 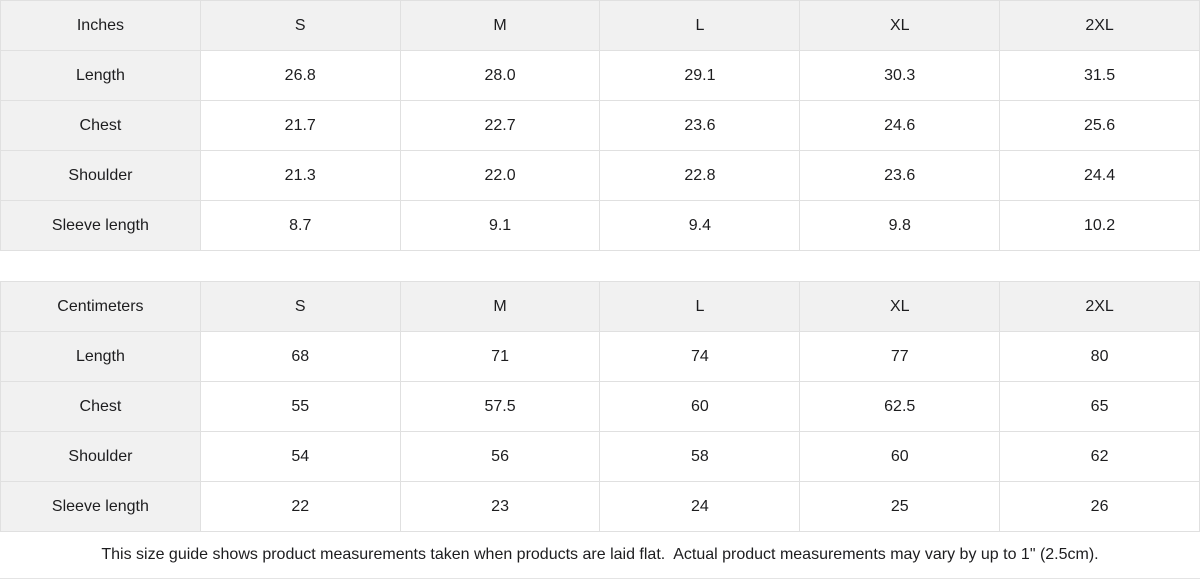 I want to click on measurement-value-cell: 24.4, so click(x=1099, y=175).